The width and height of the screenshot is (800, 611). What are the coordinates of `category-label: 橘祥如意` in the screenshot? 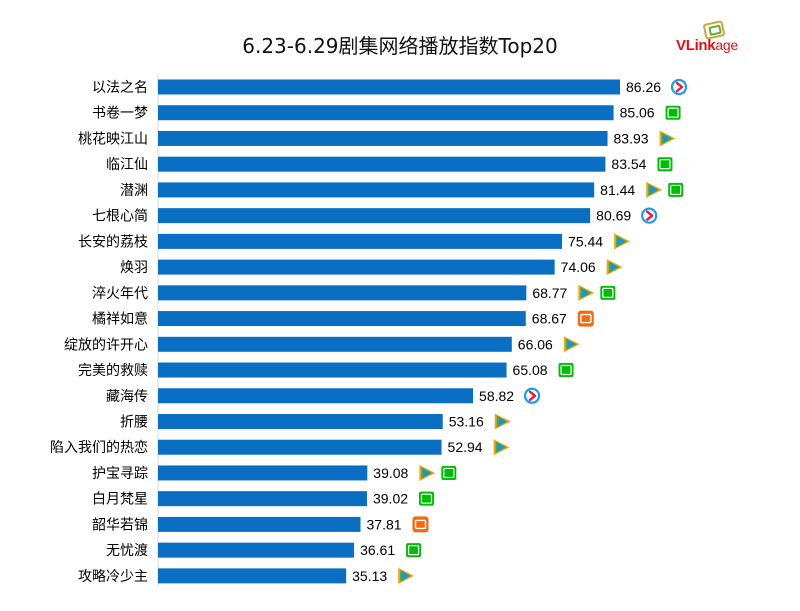 It's located at (120, 319).